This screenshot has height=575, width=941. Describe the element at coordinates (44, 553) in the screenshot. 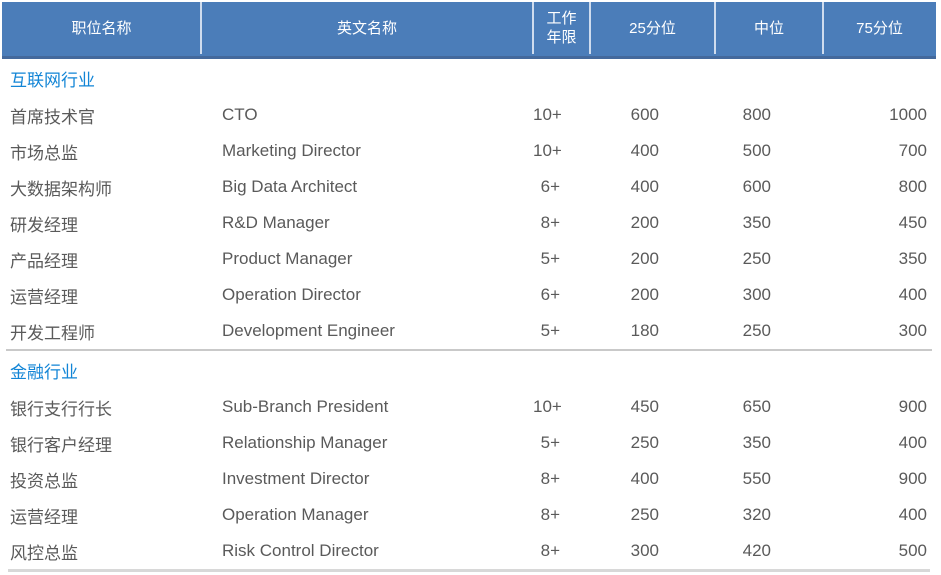

I see `cell-position-name: 风控总监` at that location.